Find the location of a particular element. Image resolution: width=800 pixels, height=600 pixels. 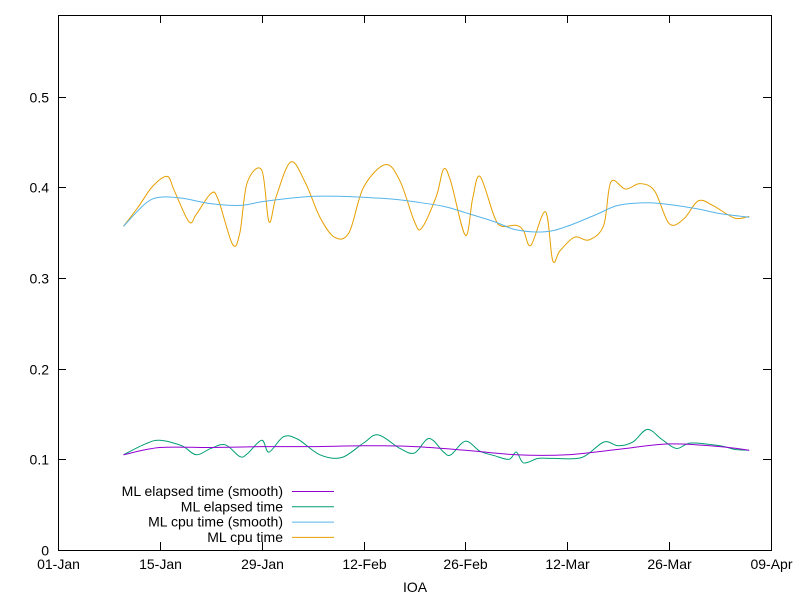

legend-label-ml-cpu-time-smooth: ML cpu time (smooth) is located at coordinates (215, 522).